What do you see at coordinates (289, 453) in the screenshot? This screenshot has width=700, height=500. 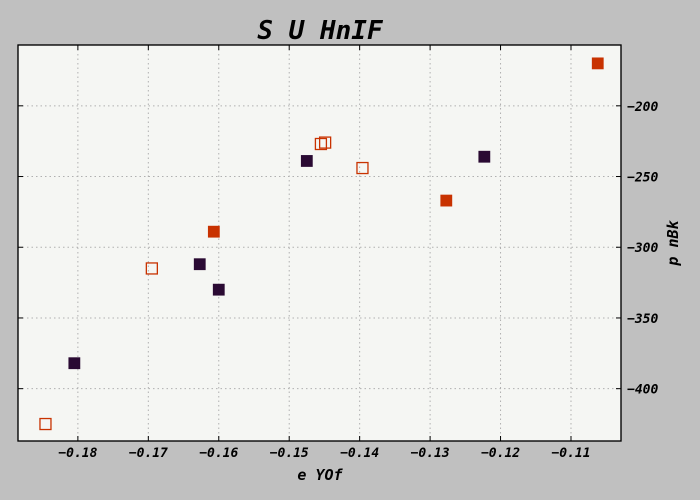 I see `x-tick-label: −0.15` at bounding box center [289, 453].